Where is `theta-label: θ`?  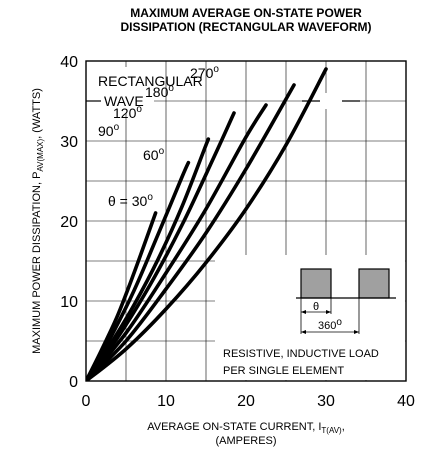
theta-label: θ is located at coordinates (316, 307).